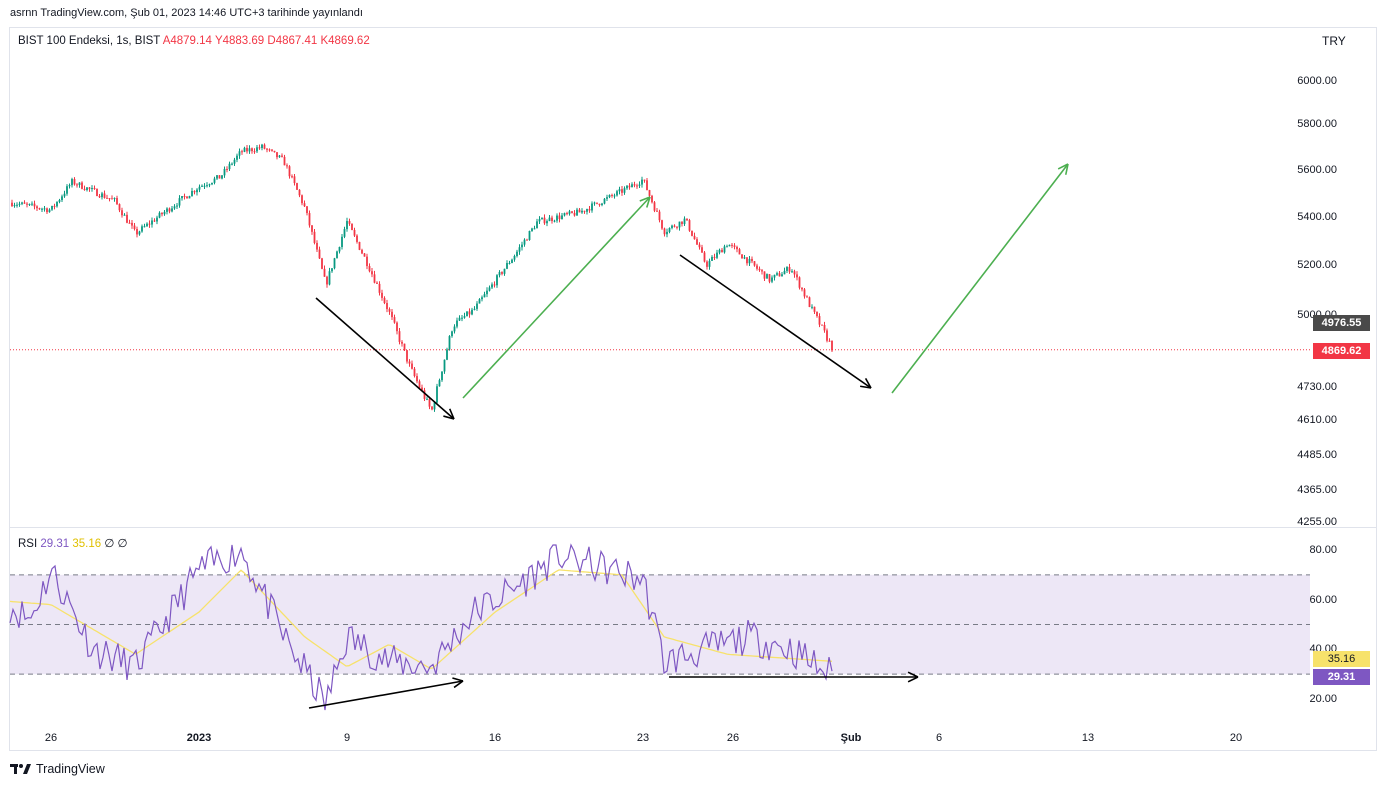  Describe the element at coordinates (775, 321) in the screenshot. I see `down-trend-arrow` at that location.